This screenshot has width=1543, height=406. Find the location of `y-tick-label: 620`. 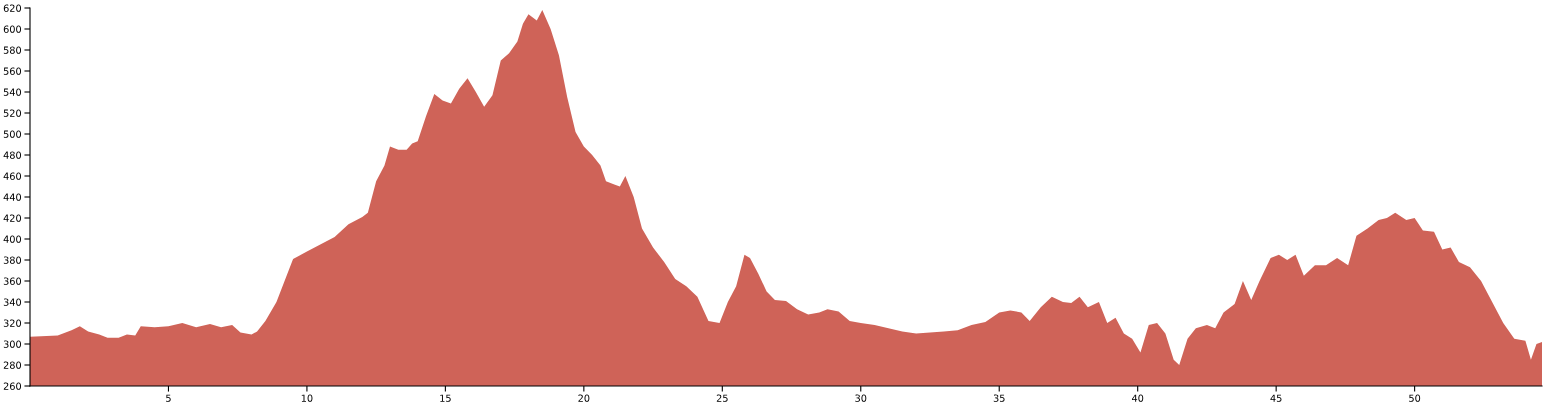

y-tick-label: 620 is located at coordinates (12, 8).